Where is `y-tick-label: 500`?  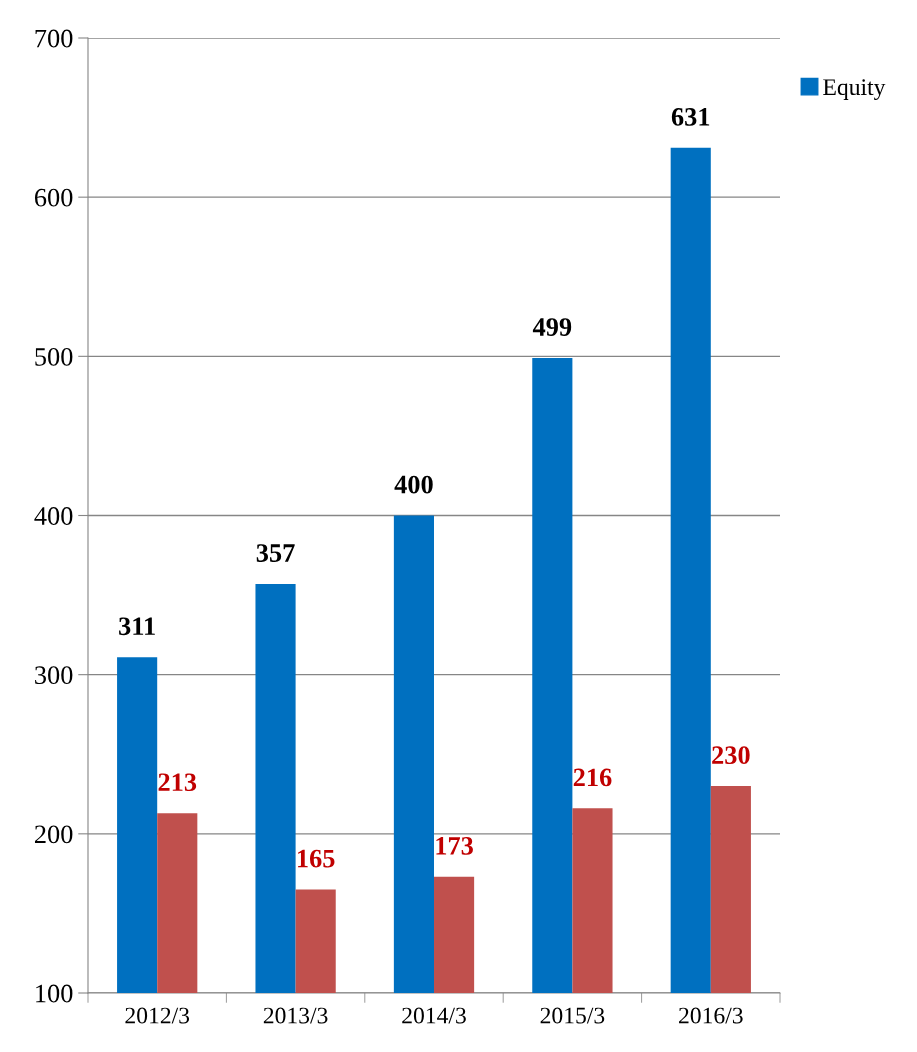 y-tick-label: 500 is located at coordinates (54, 356).